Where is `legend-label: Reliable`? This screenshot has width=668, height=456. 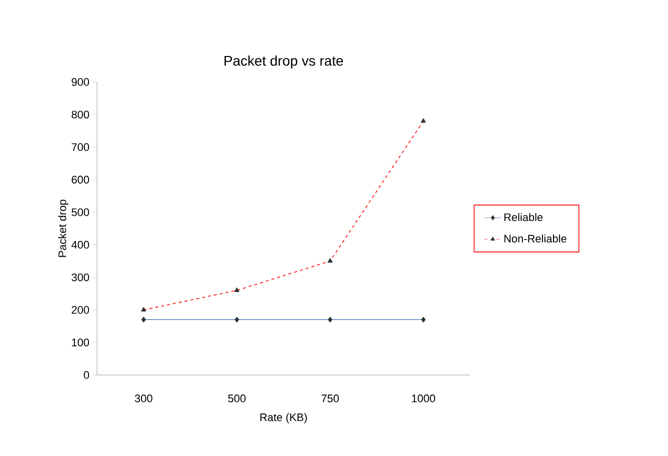
legend-label: Reliable is located at coordinates (523, 217).